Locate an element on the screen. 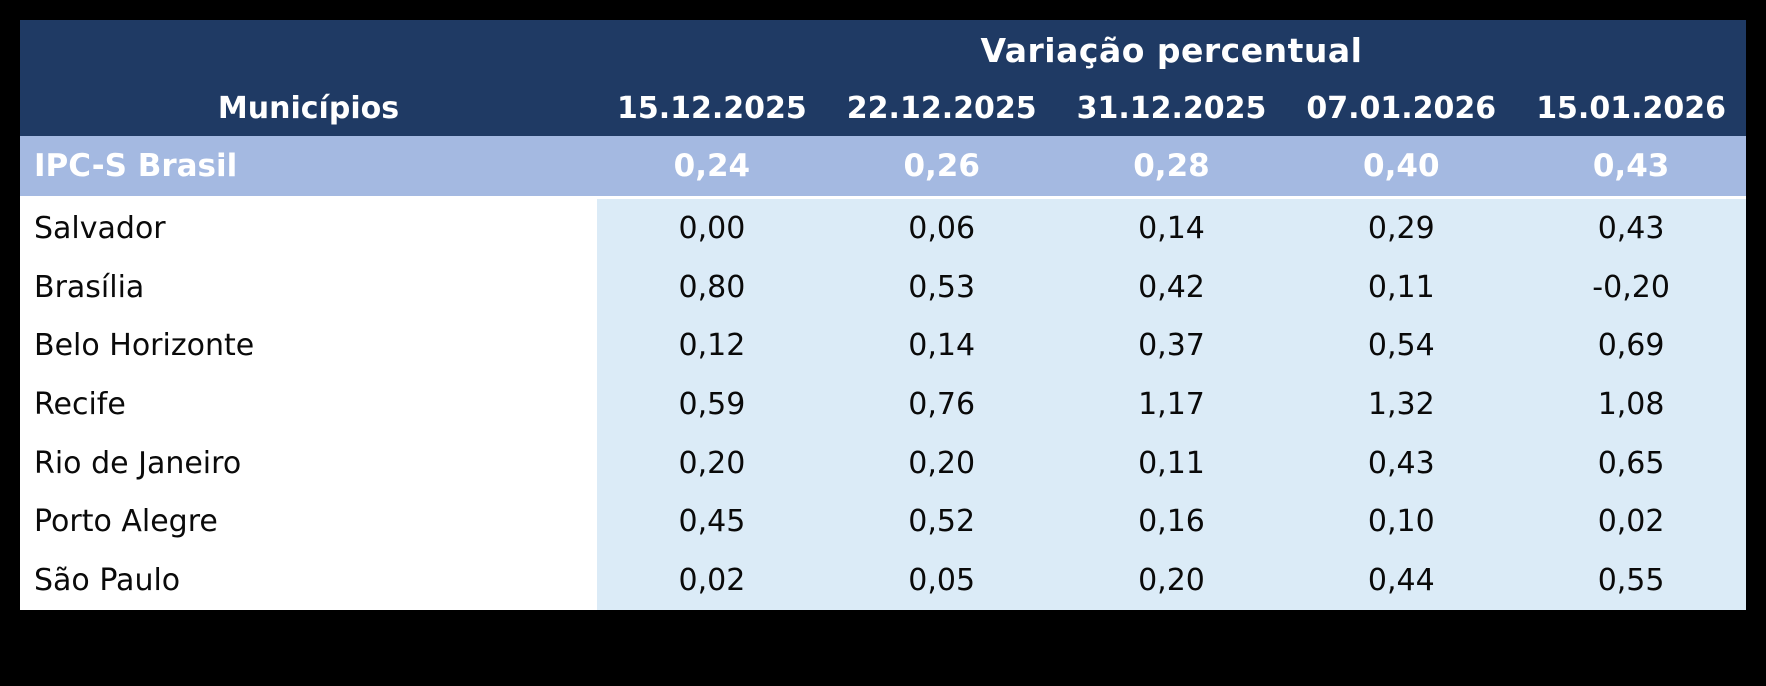 This screenshot has height=686, width=1766. value-cell: 0,69 is located at coordinates (1631, 346).